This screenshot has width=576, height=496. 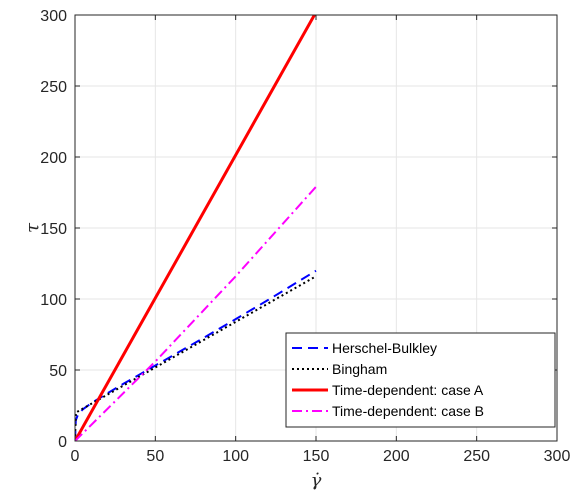 I want to click on x-tick-label: 100, so click(x=235, y=456).